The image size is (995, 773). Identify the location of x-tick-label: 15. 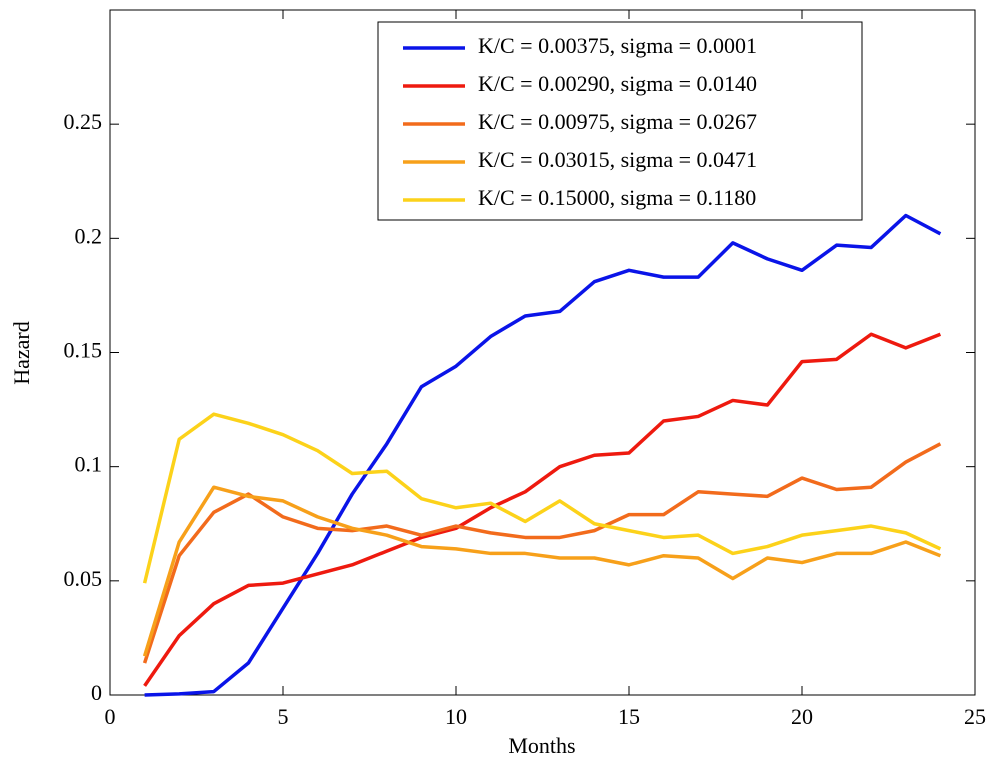
(629, 716).